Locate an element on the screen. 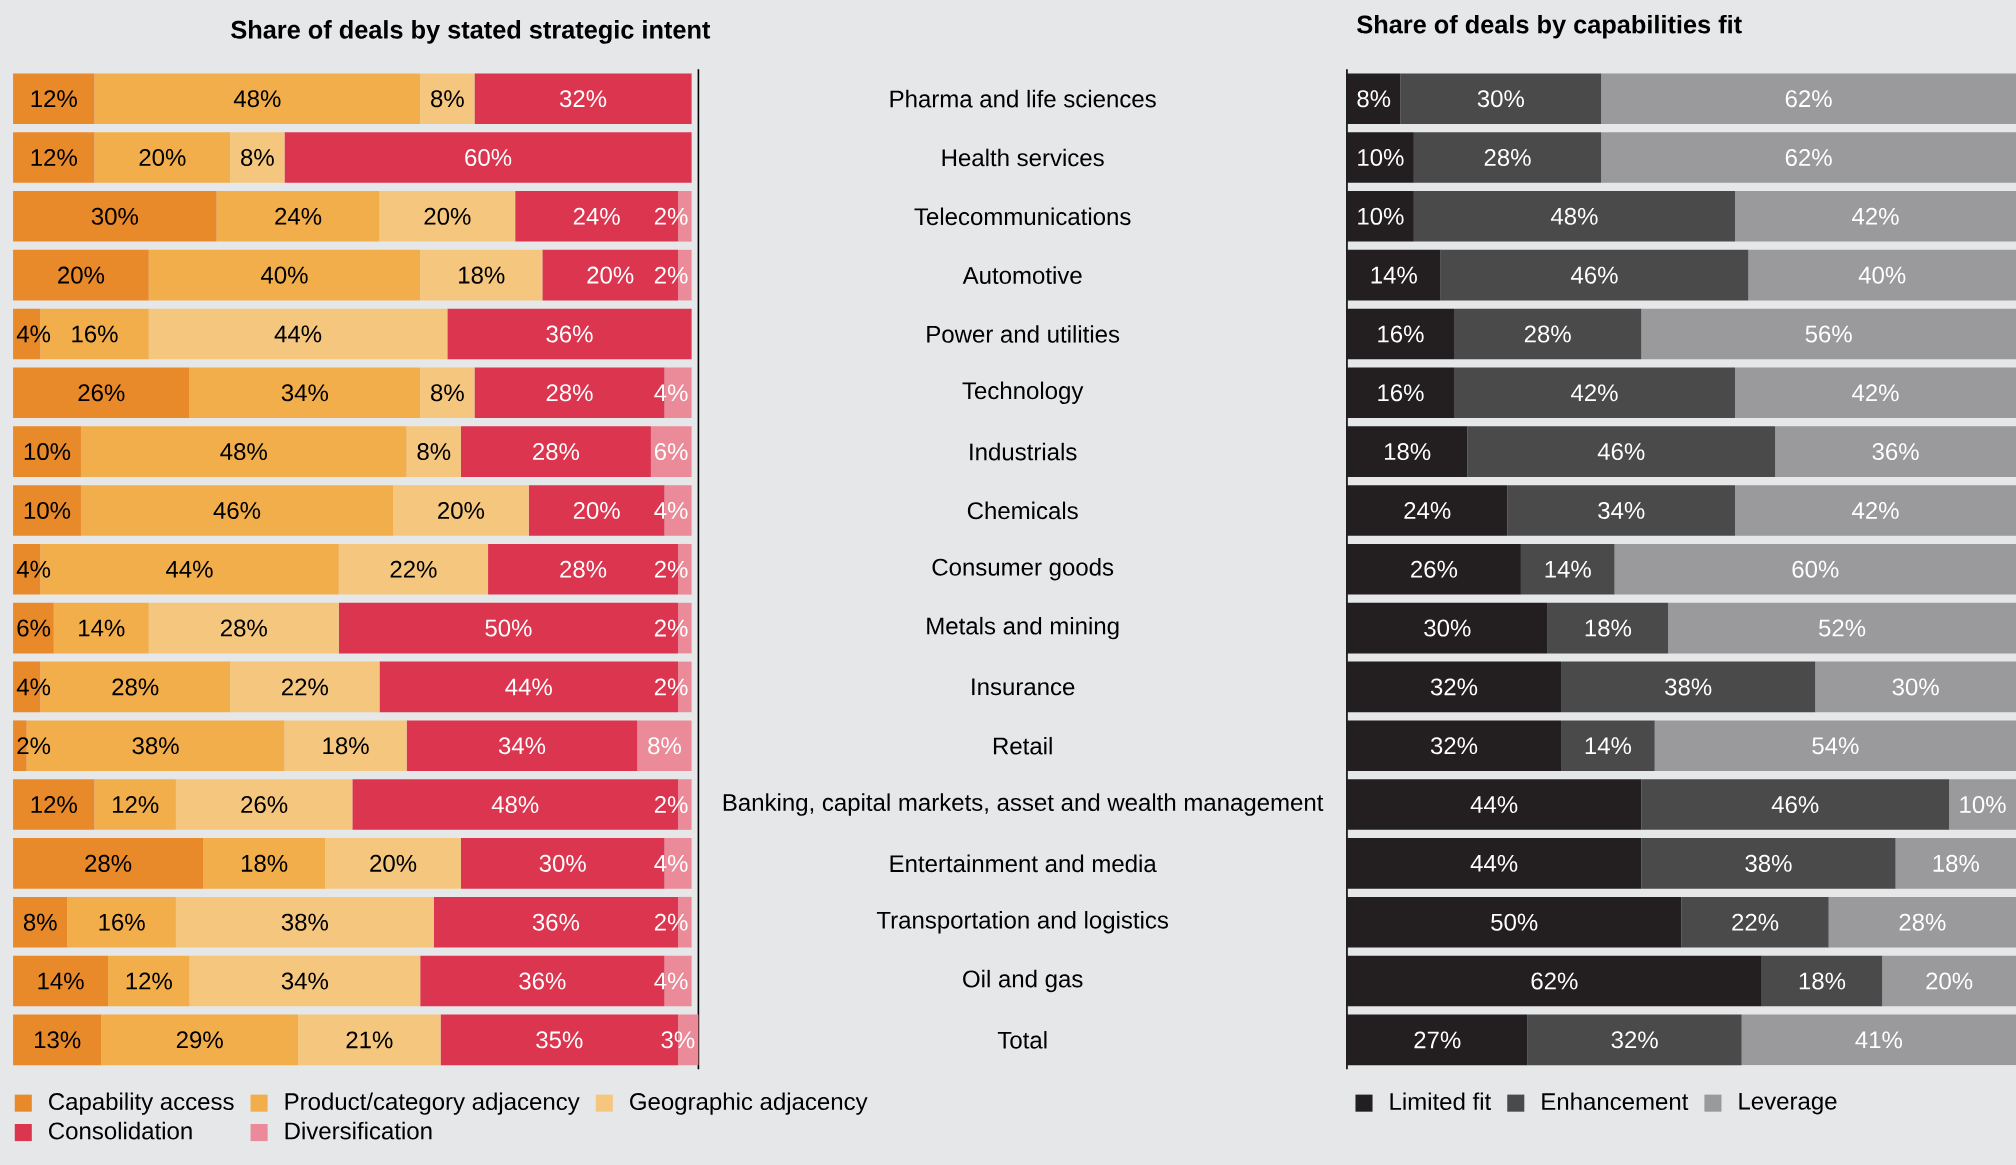 This screenshot has width=2016, height=1165. data-label: 38% is located at coordinates (1688, 687).